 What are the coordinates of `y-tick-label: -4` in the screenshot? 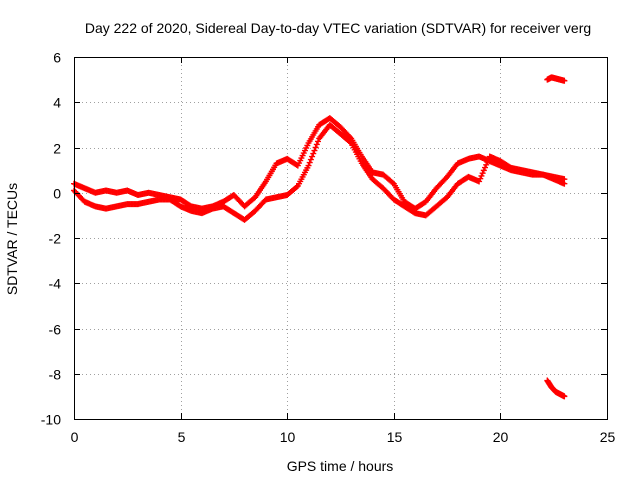 It's located at (55, 284).